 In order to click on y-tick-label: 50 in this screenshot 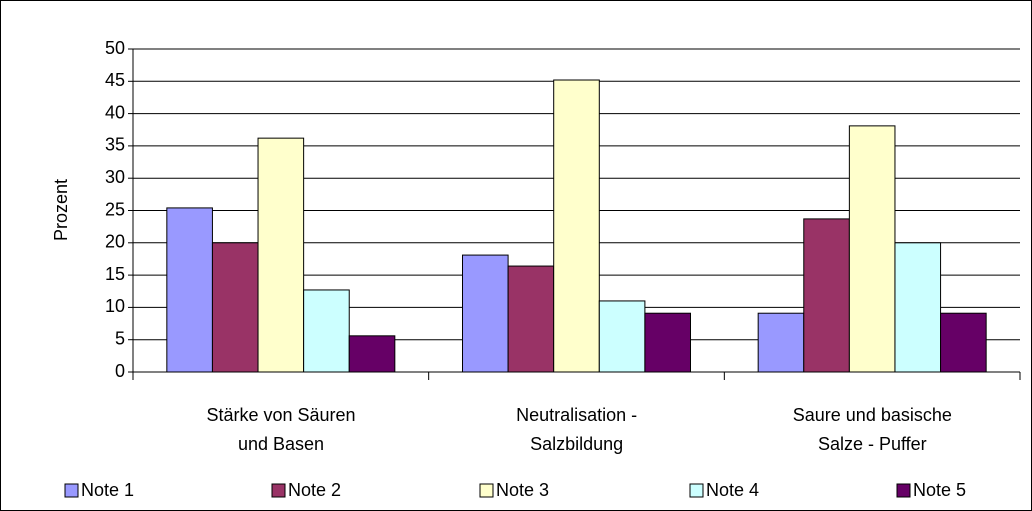, I will do `click(115, 48)`.